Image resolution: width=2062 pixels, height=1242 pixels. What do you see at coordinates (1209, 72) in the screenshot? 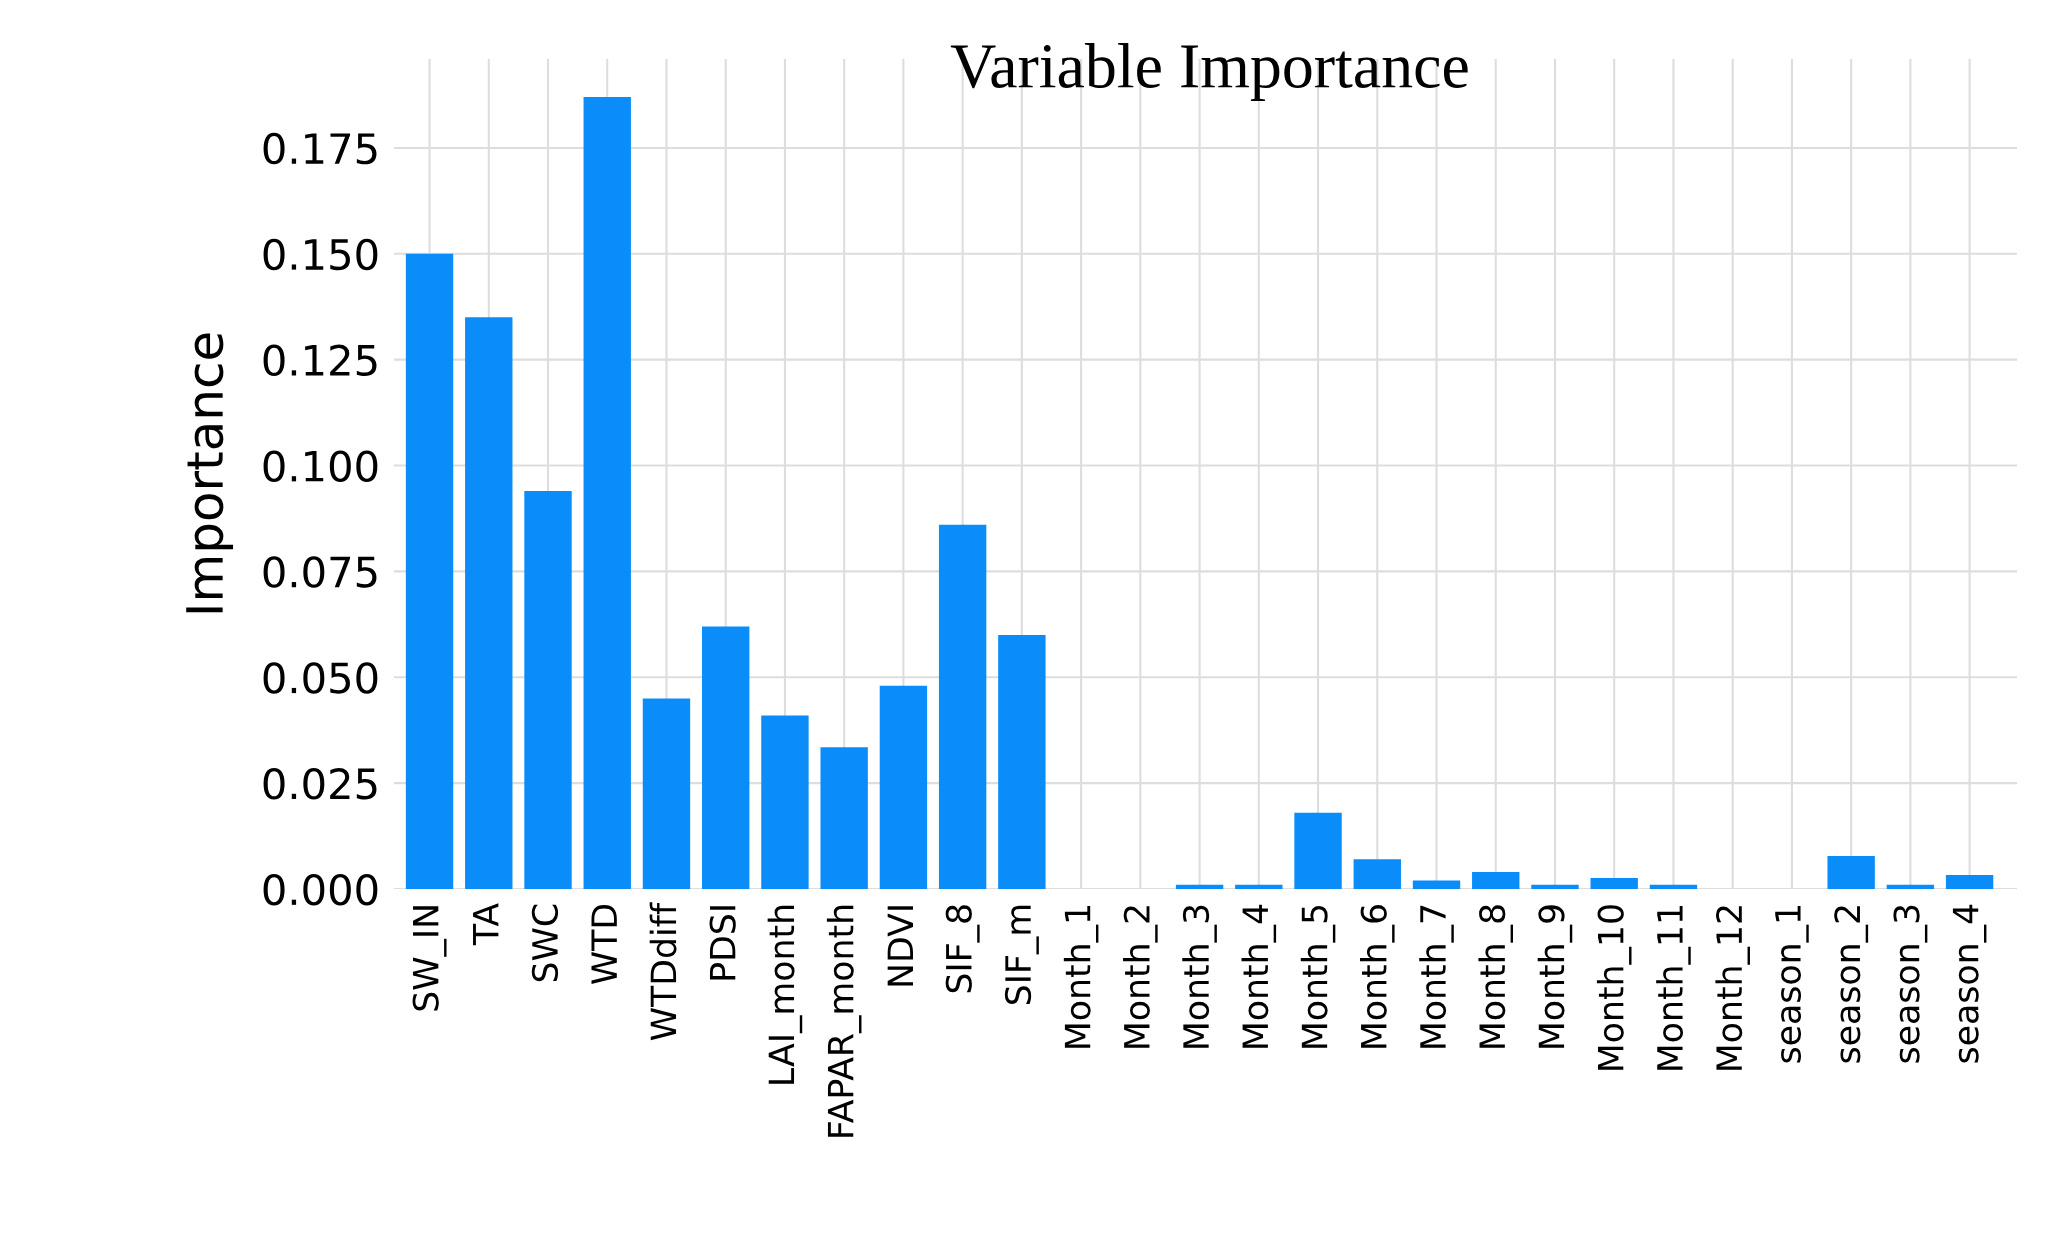
I see `chart-title: Variable Importance` at bounding box center [1209, 72].